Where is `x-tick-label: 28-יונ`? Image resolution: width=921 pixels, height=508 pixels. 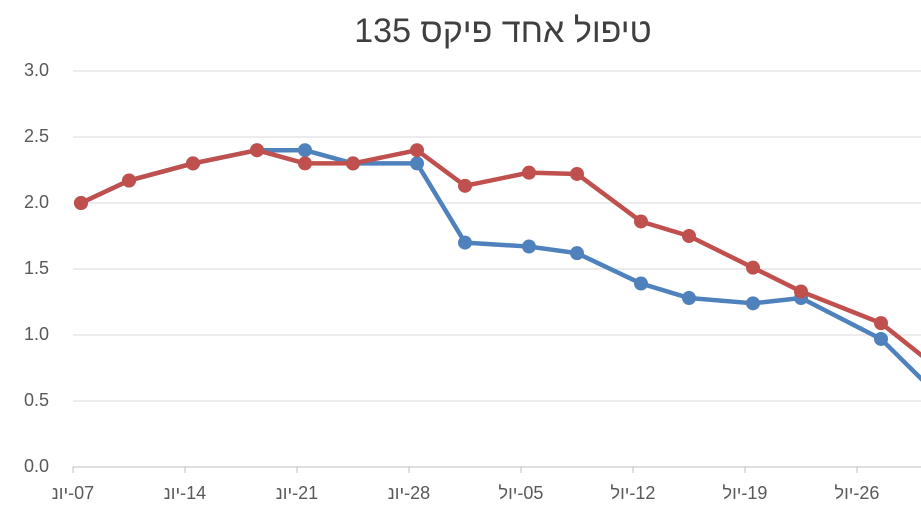
x-tick-label: 28-יונ is located at coordinates (409, 493).